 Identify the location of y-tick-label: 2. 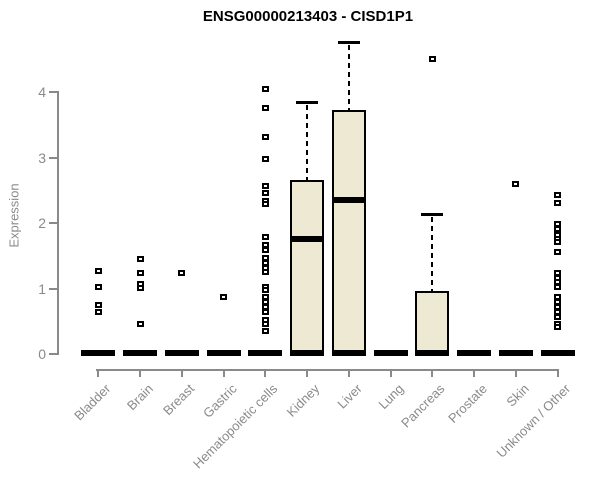
(42, 223).